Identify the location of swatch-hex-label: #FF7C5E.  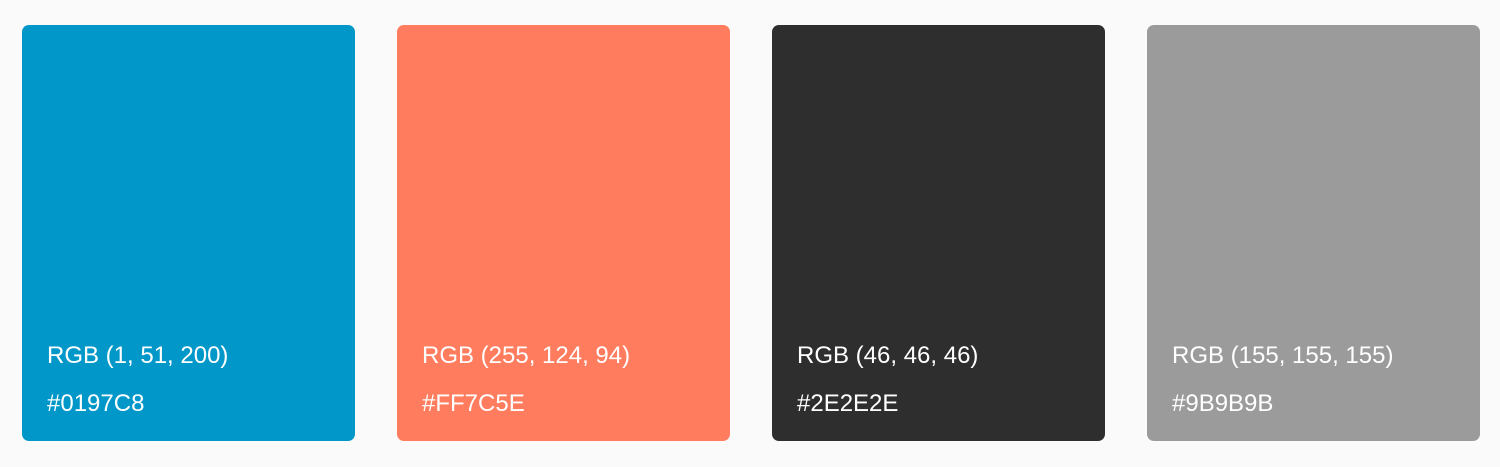
(473, 403).